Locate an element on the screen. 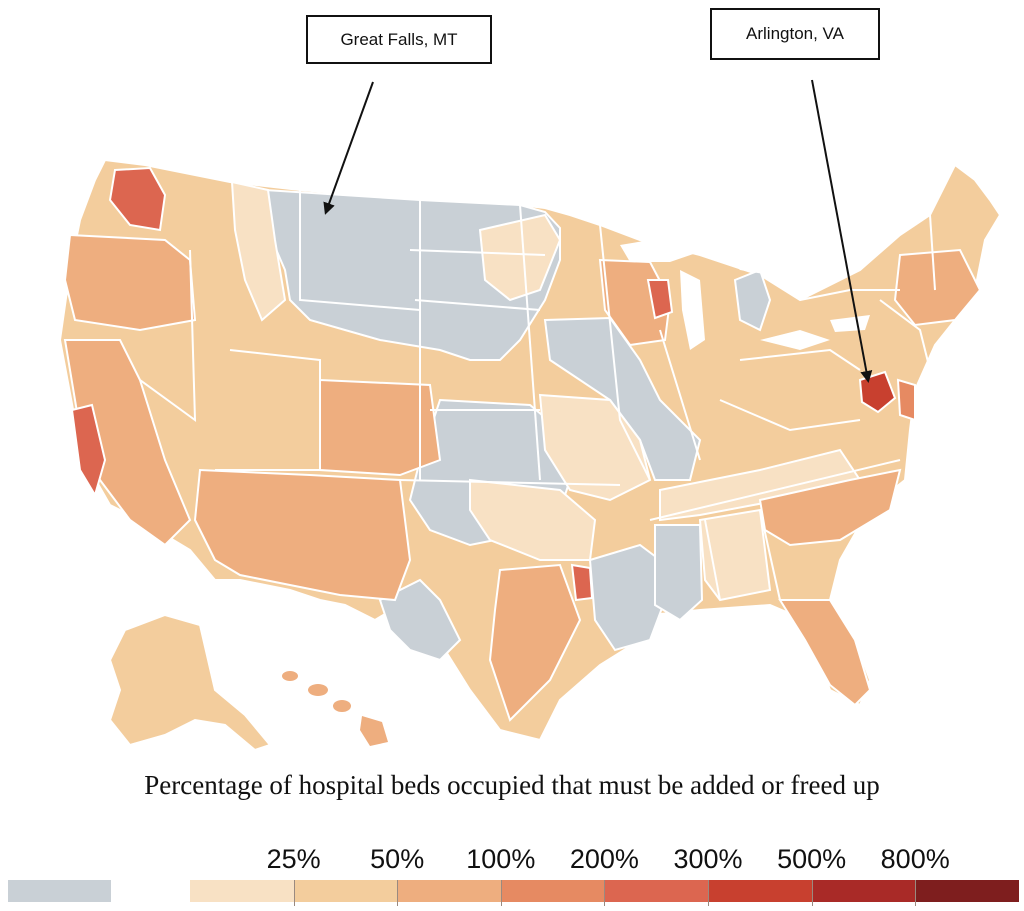 The image size is (1024, 911). legend-label-6: 500% is located at coordinates (812, 859).